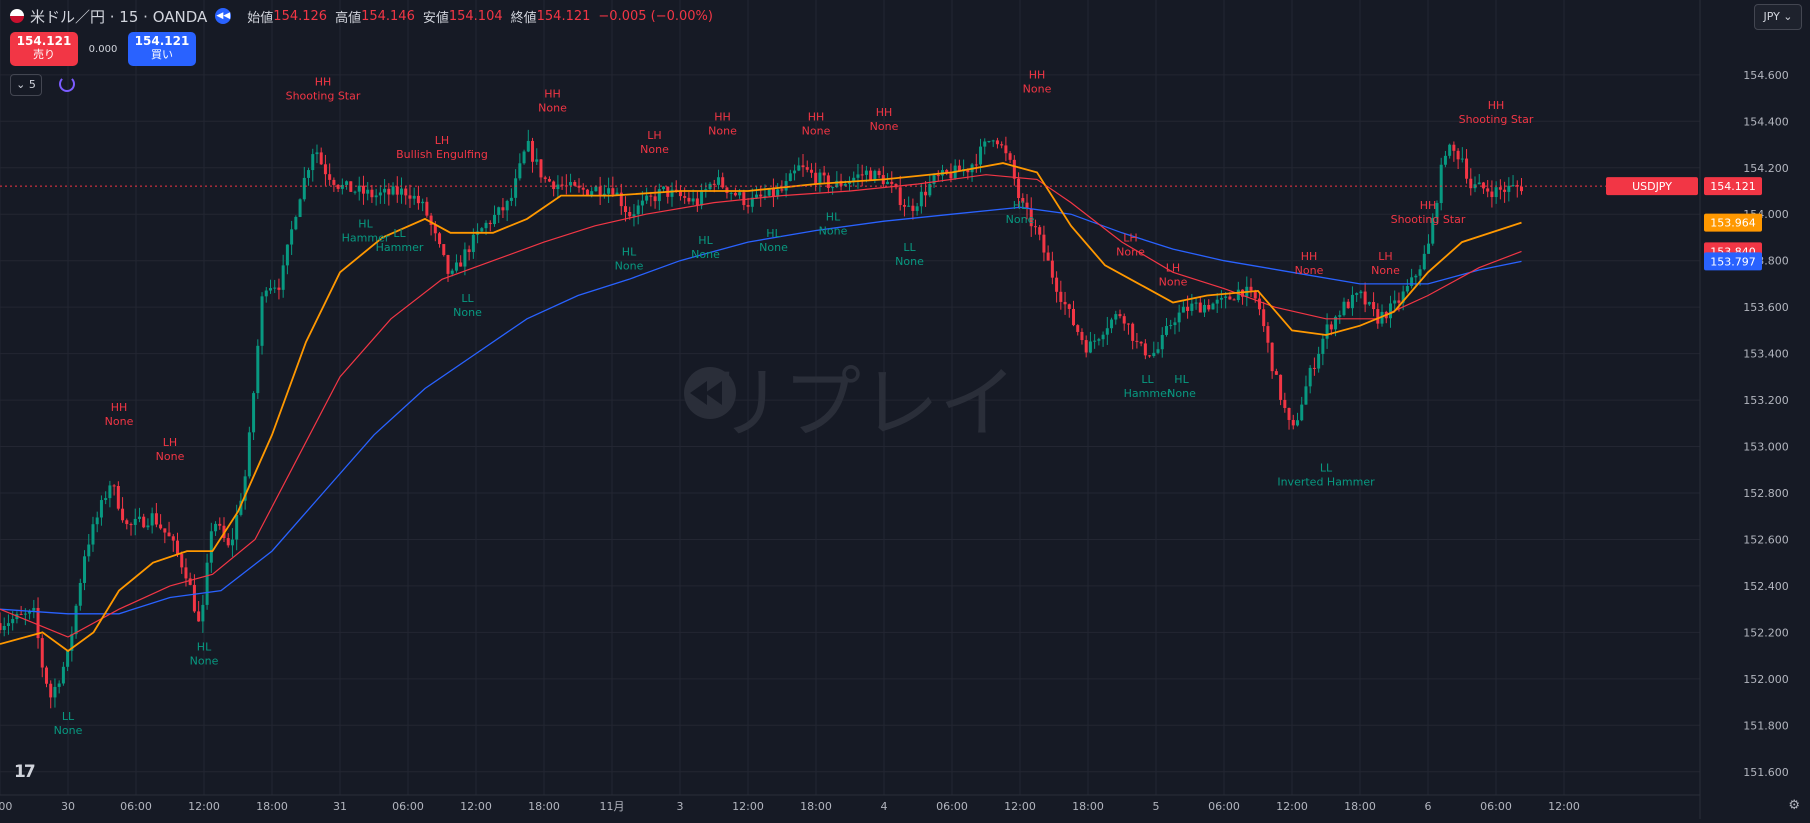  I want to click on price-tick-label: 152.000, so click(1766, 679).